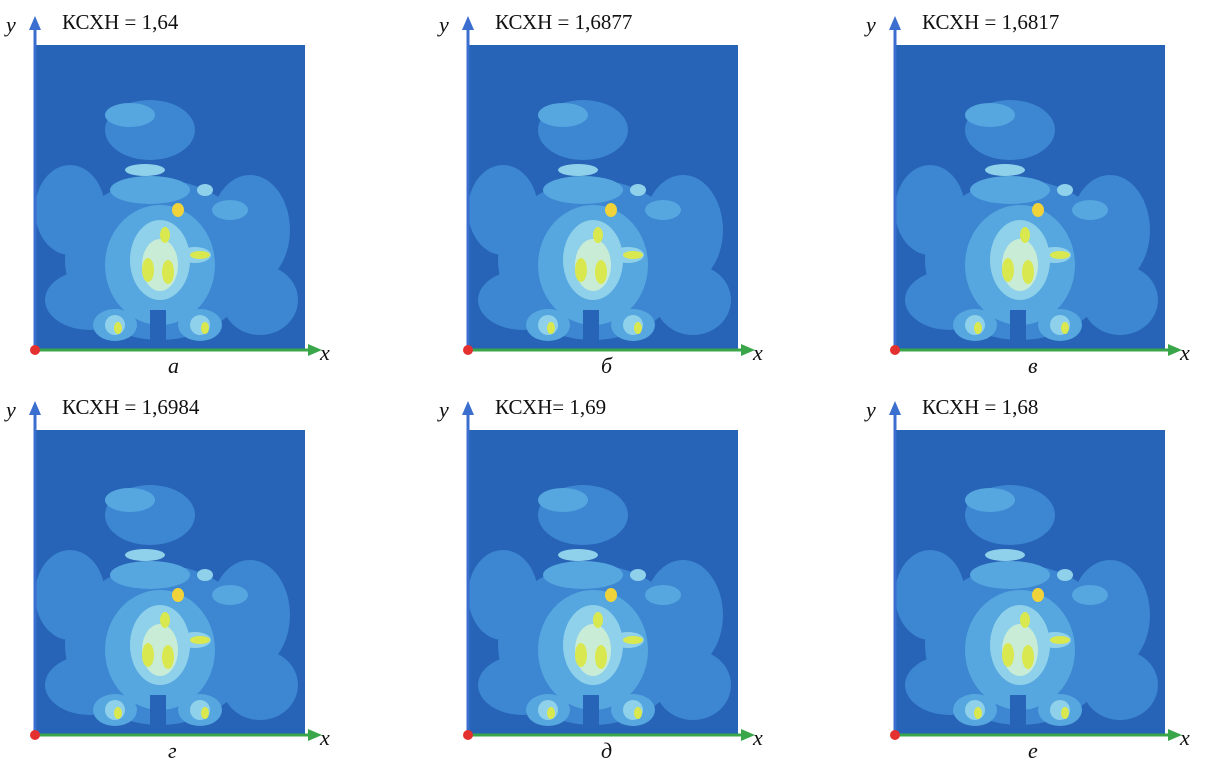  Describe the element at coordinates (607, 365) in the screenshot. I see `subfigure-label: б` at that location.